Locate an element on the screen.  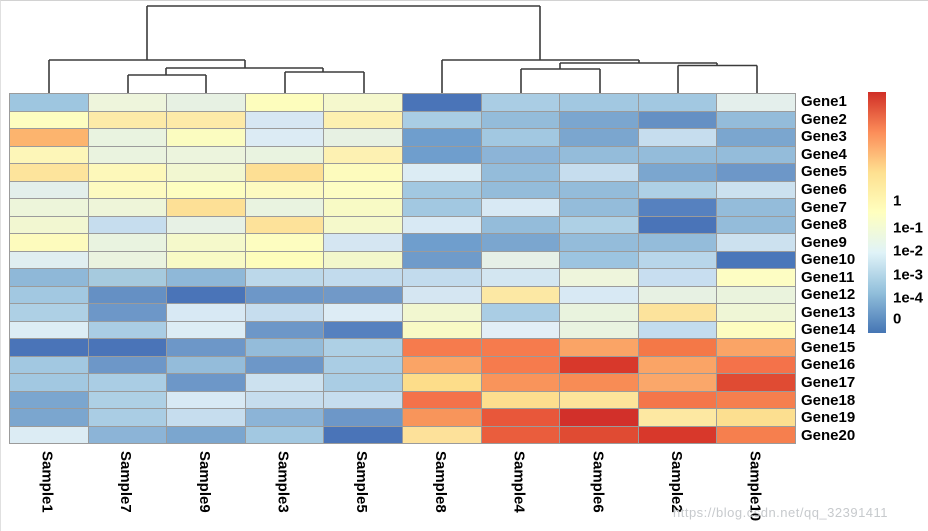
heatmap-cell-Gene13-Sample5 is located at coordinates (363, 312).